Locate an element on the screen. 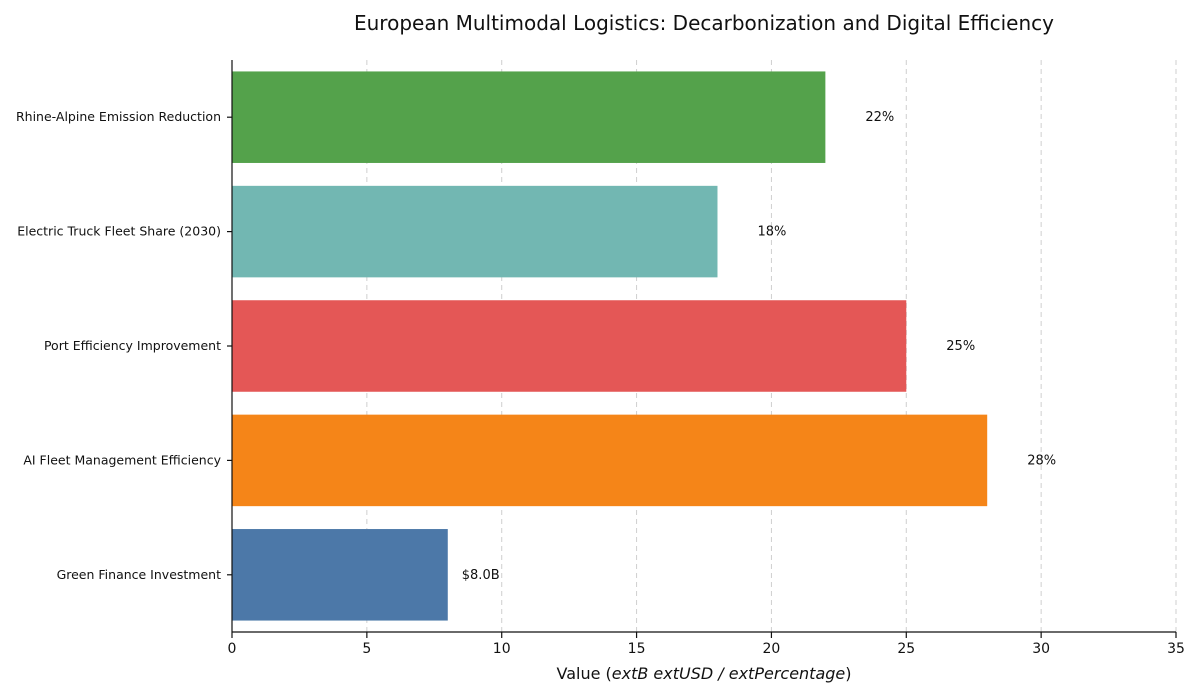 Image resolution: width=1200 pixels, height=700 pixels. category-label: AI Fleet Management Efficiency is located at coordinates (122, 459).